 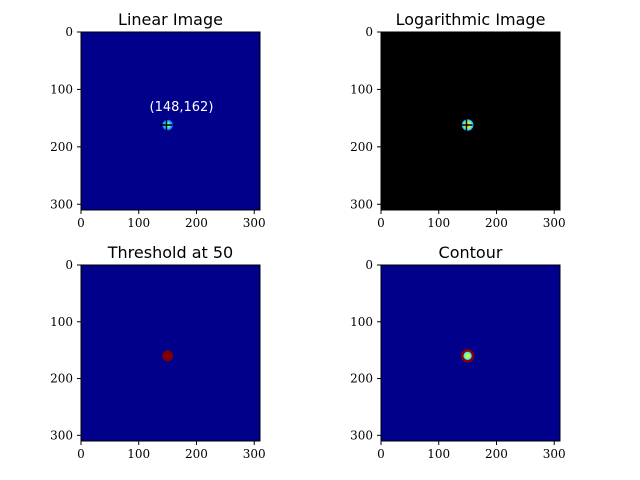 I want to click on centroid-annotation: (148,162), so click(x=182, y=107).